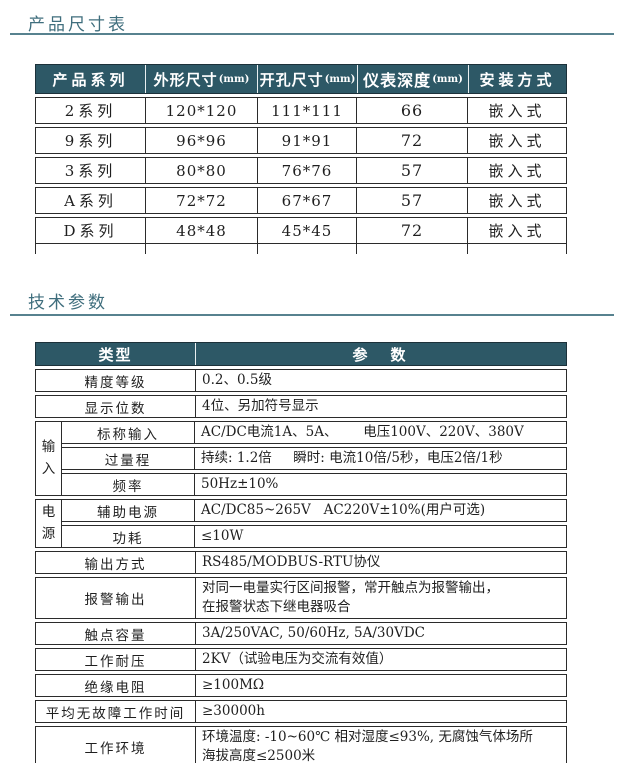 The width and height of the screenshot is (624, 763). I want to click on dimension-table-row: A系列 72*72 67*67 57 嵌入式, so click(301, 200).